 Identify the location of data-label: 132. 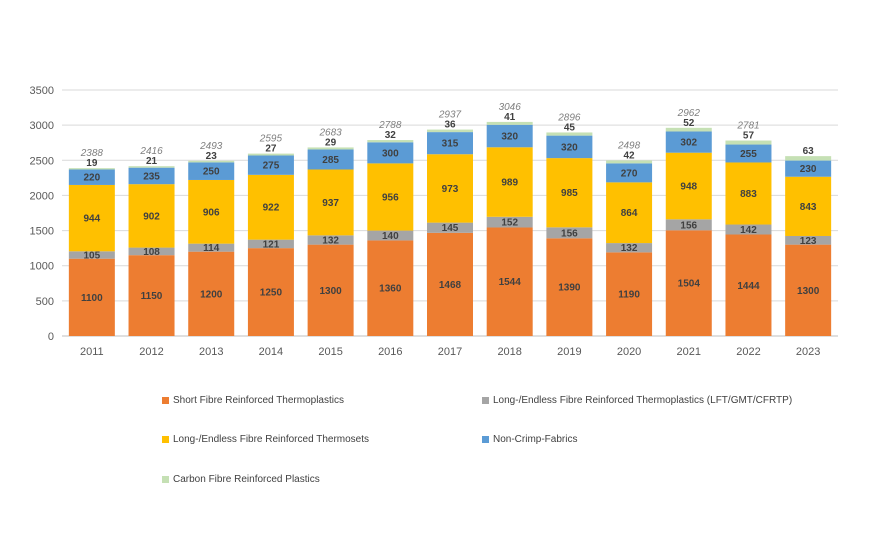
(629, 248).